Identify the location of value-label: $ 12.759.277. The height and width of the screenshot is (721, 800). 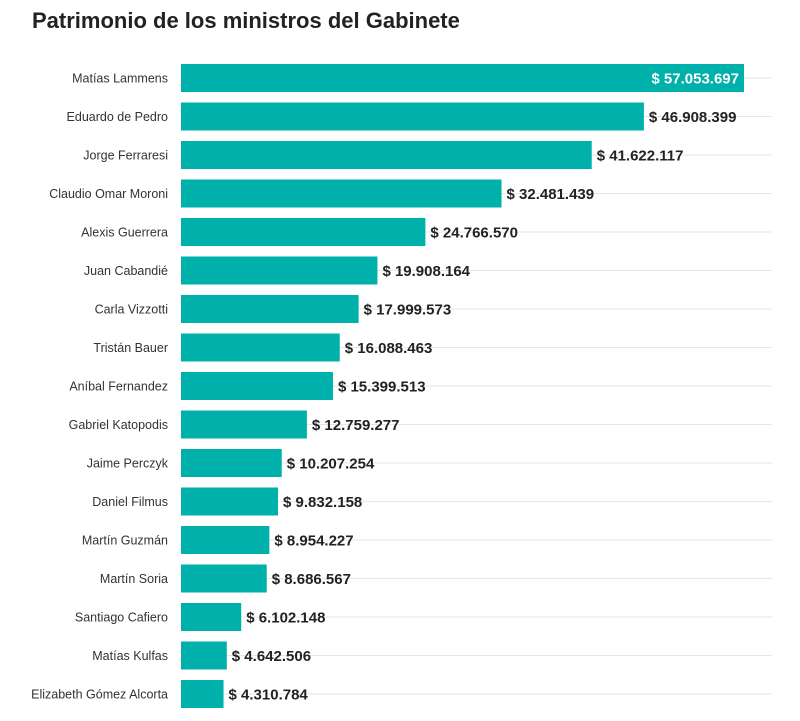
(356, 425).